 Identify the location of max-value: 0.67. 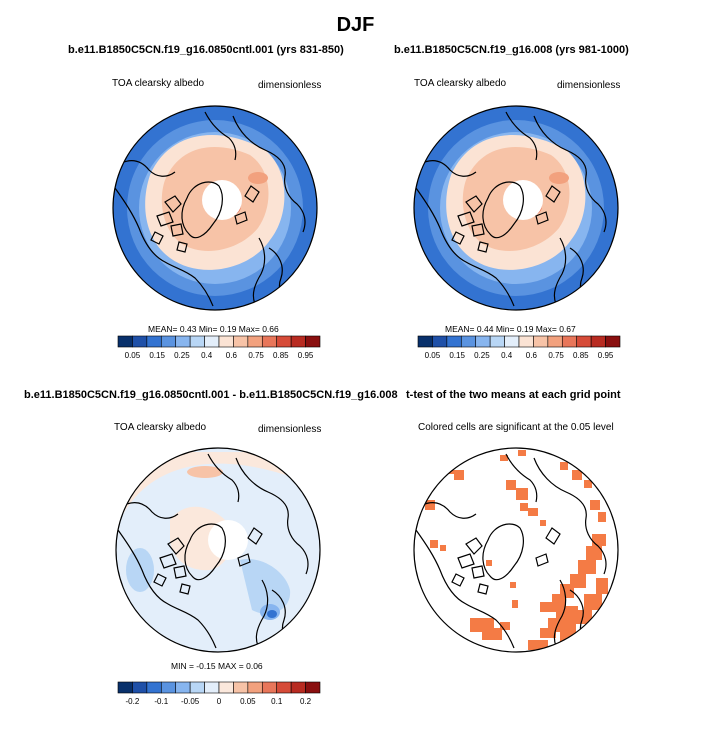
(567, 329).